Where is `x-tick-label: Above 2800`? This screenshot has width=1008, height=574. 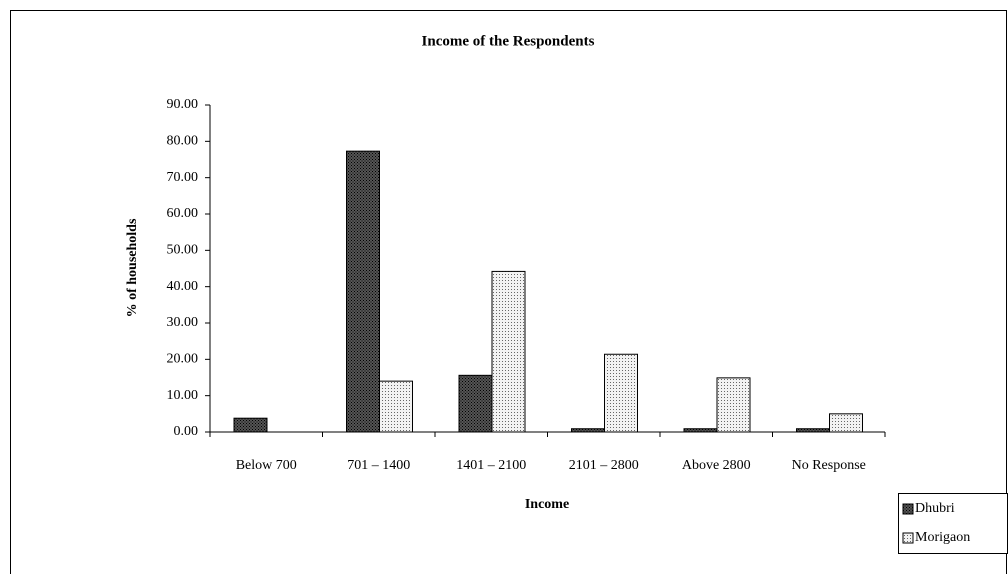
x-tick-label: Above 2800 is located at coordinates (716, 465).